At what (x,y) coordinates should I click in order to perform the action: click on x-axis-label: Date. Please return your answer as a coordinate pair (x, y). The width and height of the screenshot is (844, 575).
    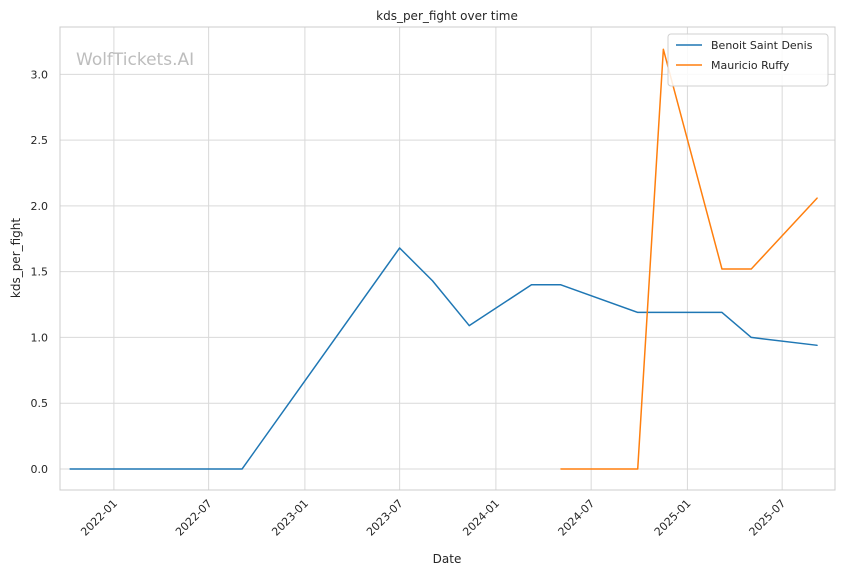
    Looking at the image, I should click on (447, 559).